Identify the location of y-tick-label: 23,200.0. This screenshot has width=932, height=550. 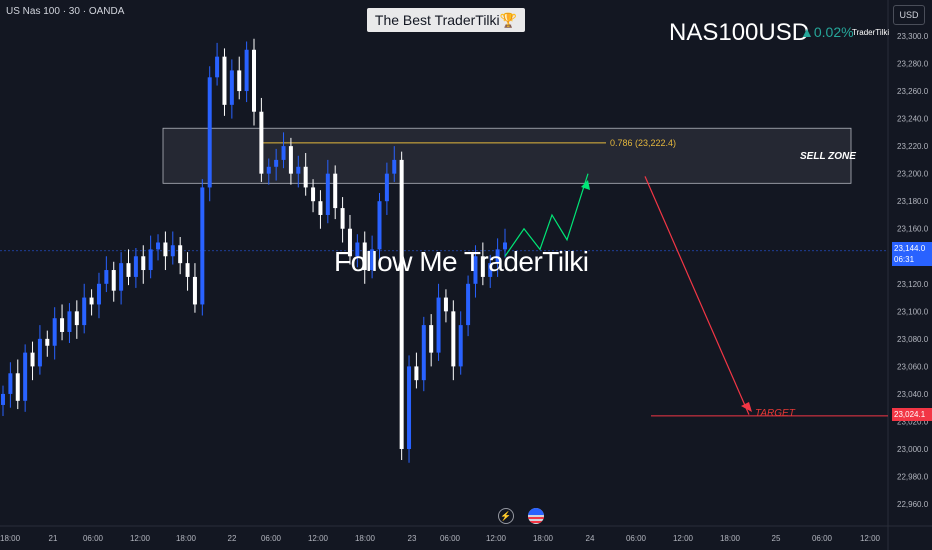
(913, 174).